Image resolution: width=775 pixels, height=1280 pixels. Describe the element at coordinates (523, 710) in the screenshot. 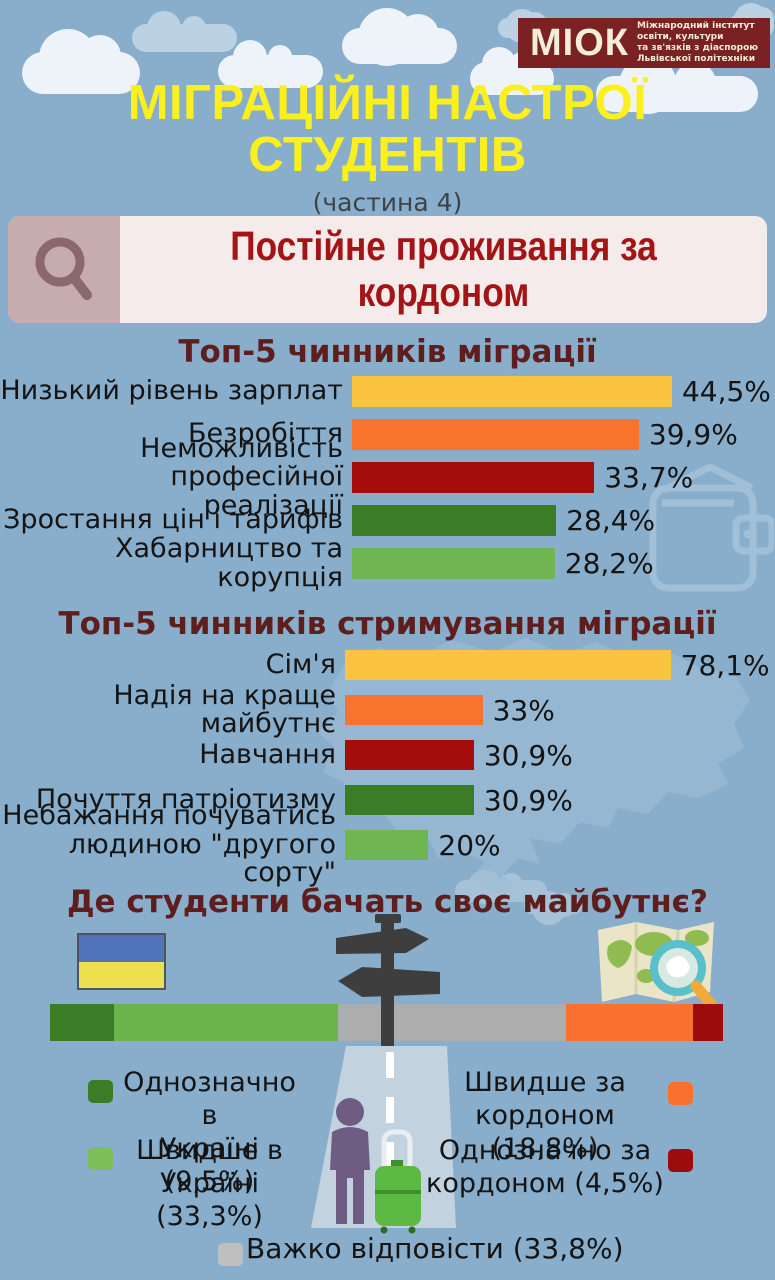

I see `bar-value-label: 33%` at that location.